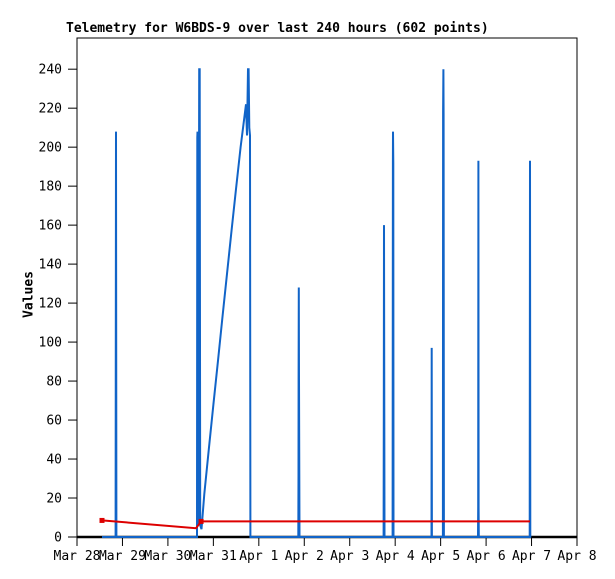 The height and width of the screenshot is (579, 615). Describe the element at coordinates (315, 524) in the screenshot. I see `telemetry-baseline-line` at that location.